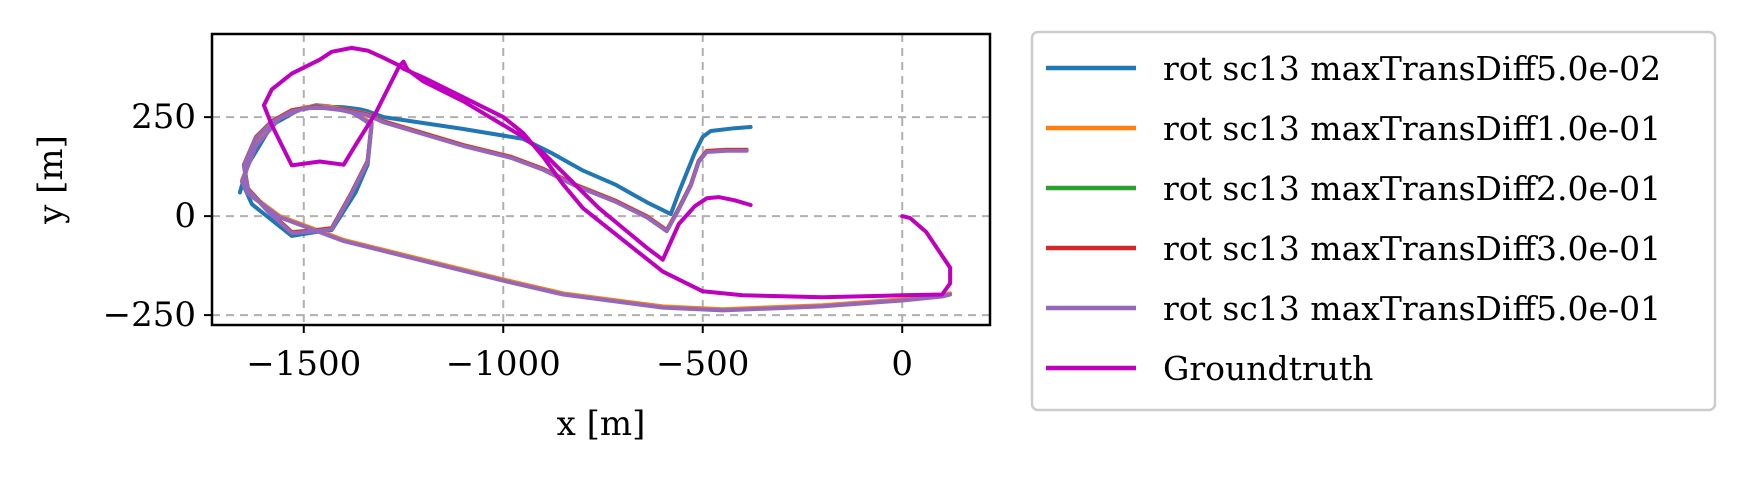 The width and height of the screenshot is (1738, 481). Describe the element at coordinates (163, 117) in the screenshot. I see `y-tick-label: 250` at that location.